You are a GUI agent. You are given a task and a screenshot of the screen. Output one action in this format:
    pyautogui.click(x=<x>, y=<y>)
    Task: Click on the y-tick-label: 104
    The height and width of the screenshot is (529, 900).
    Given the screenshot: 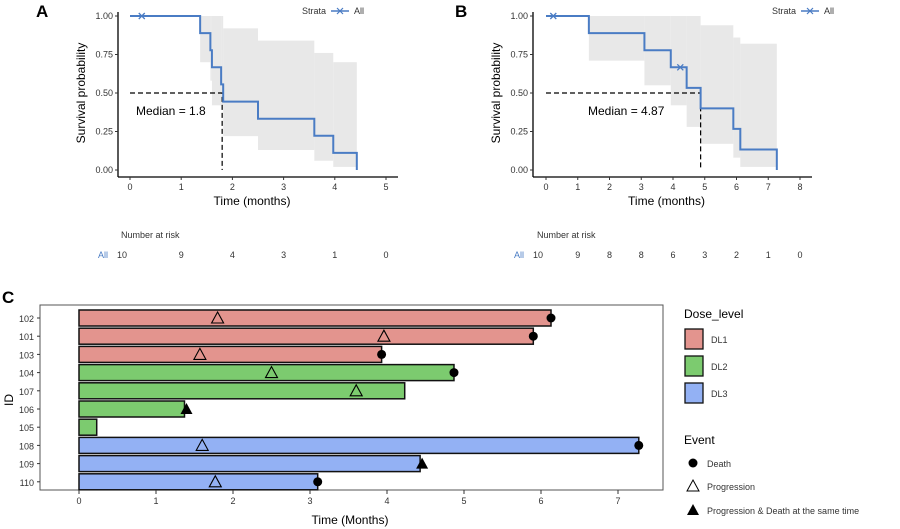 What is the action you would take?
    pyautogui.click(x=26, y=374)
    